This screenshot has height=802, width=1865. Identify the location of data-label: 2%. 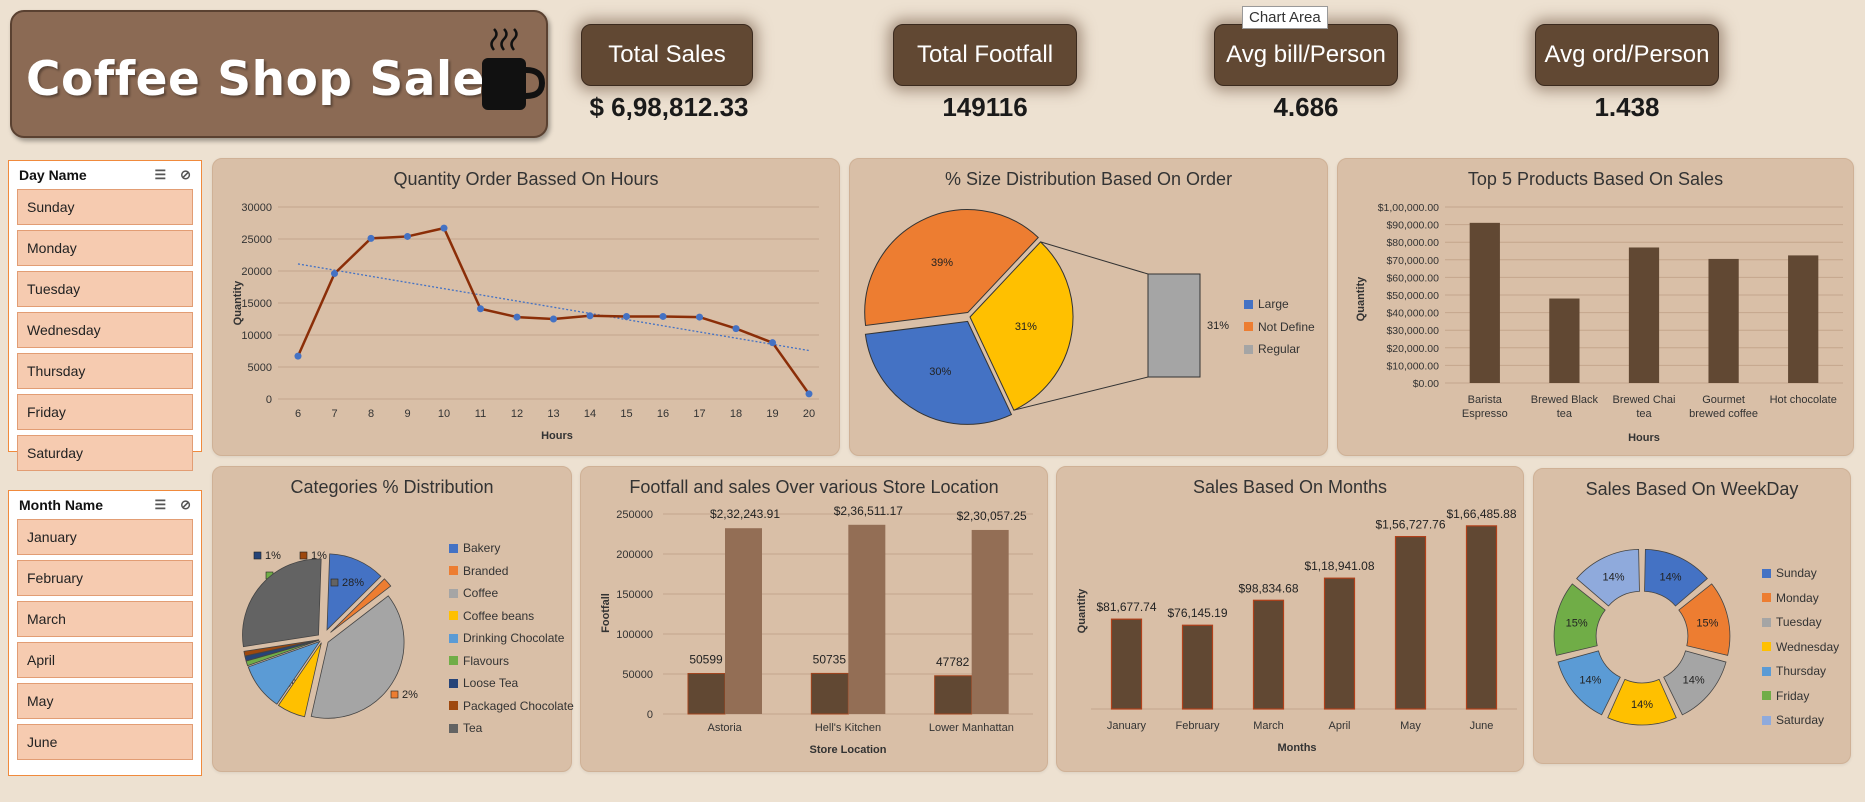
(410, 695).